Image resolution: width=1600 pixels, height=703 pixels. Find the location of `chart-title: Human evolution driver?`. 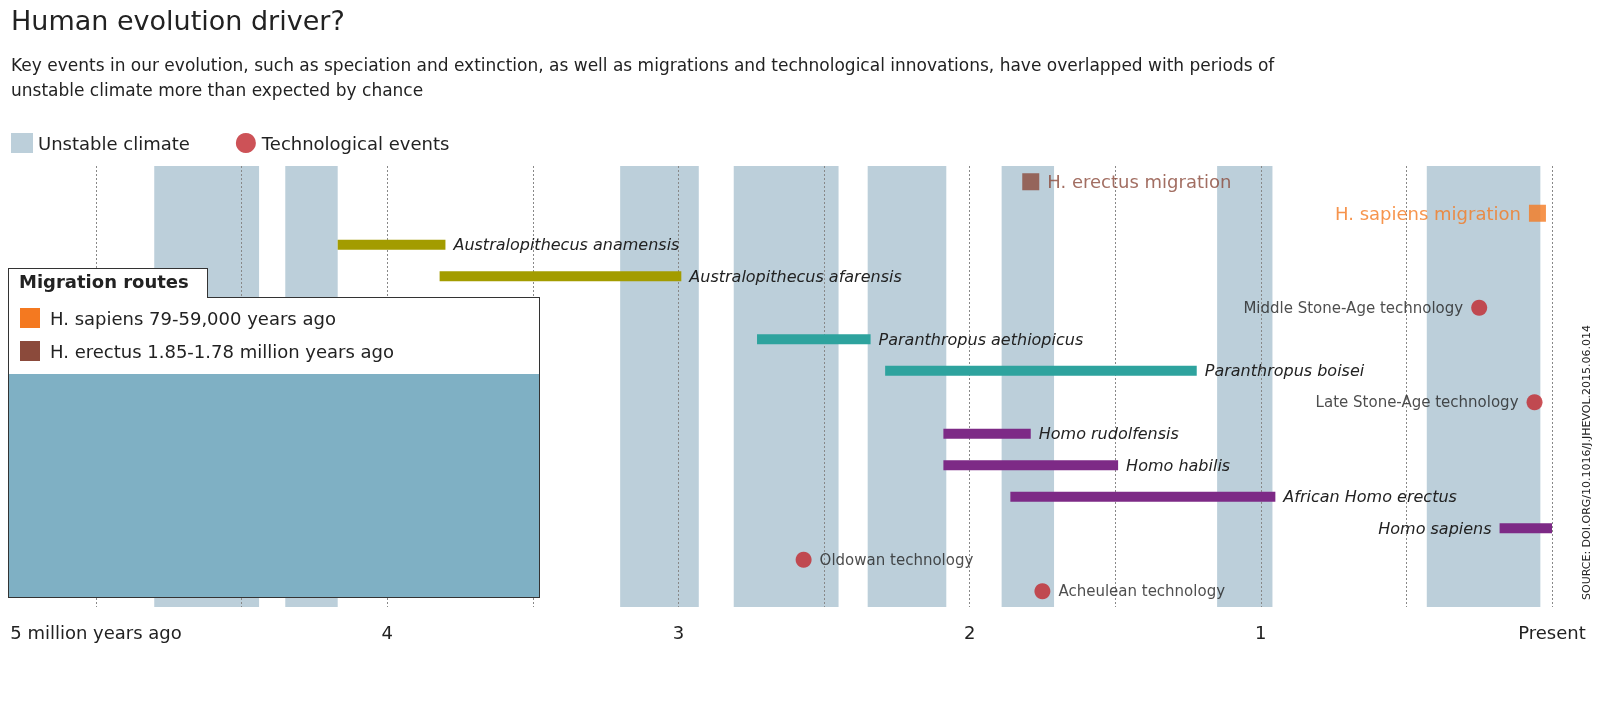

chart-title: Human evolution driver? is located at coordinates (178, 20).